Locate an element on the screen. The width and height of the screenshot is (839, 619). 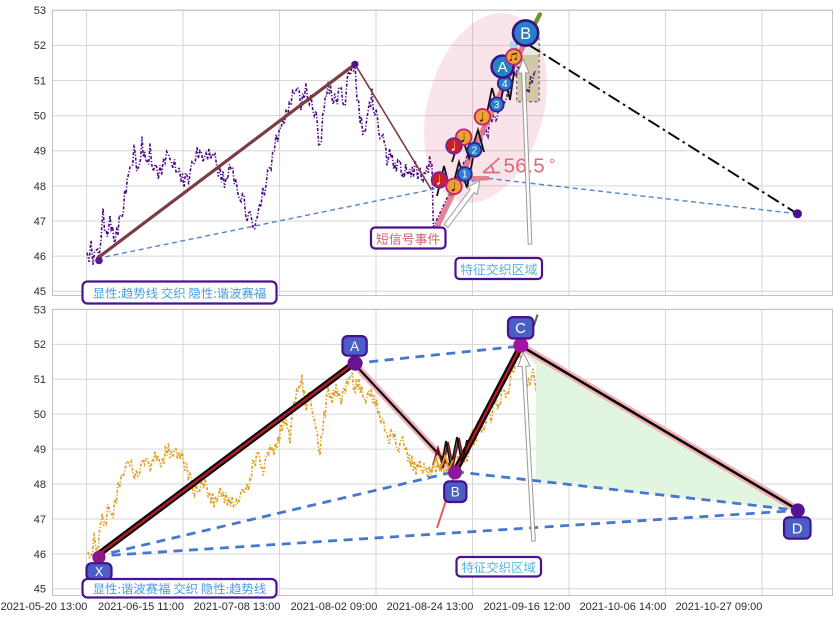
svg-text: 2021-08-24 13:00 is located at coordinates (430, 607).